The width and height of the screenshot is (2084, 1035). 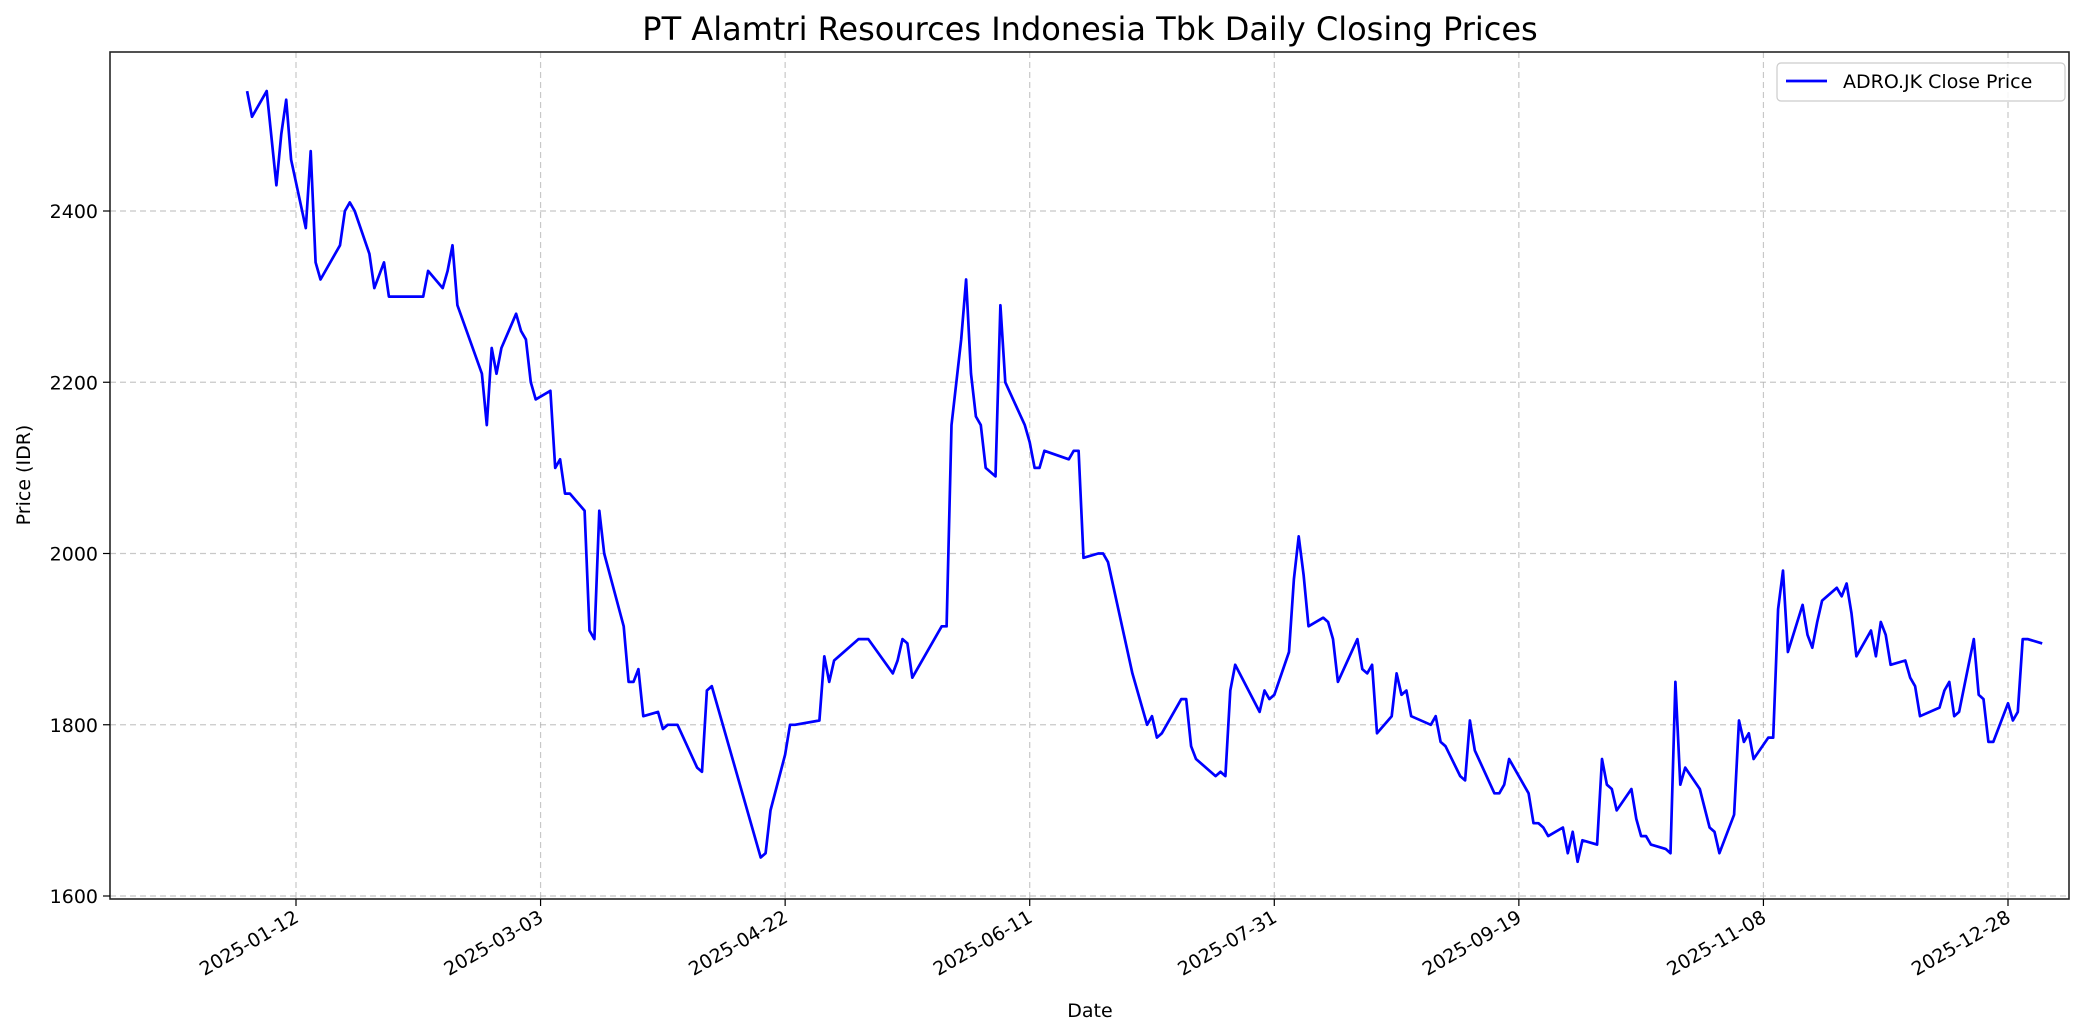 I want to click on y-tick-label: 1800, so click(x=74, y=726).